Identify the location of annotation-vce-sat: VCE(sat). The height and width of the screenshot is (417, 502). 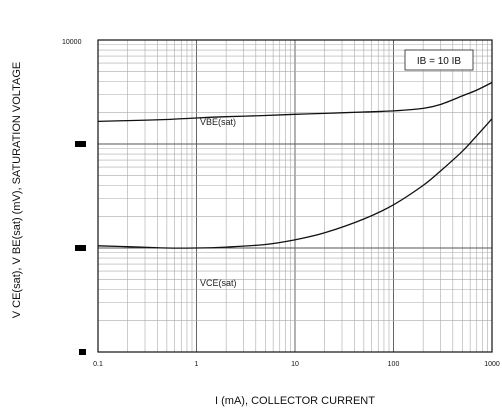
(218, 283).